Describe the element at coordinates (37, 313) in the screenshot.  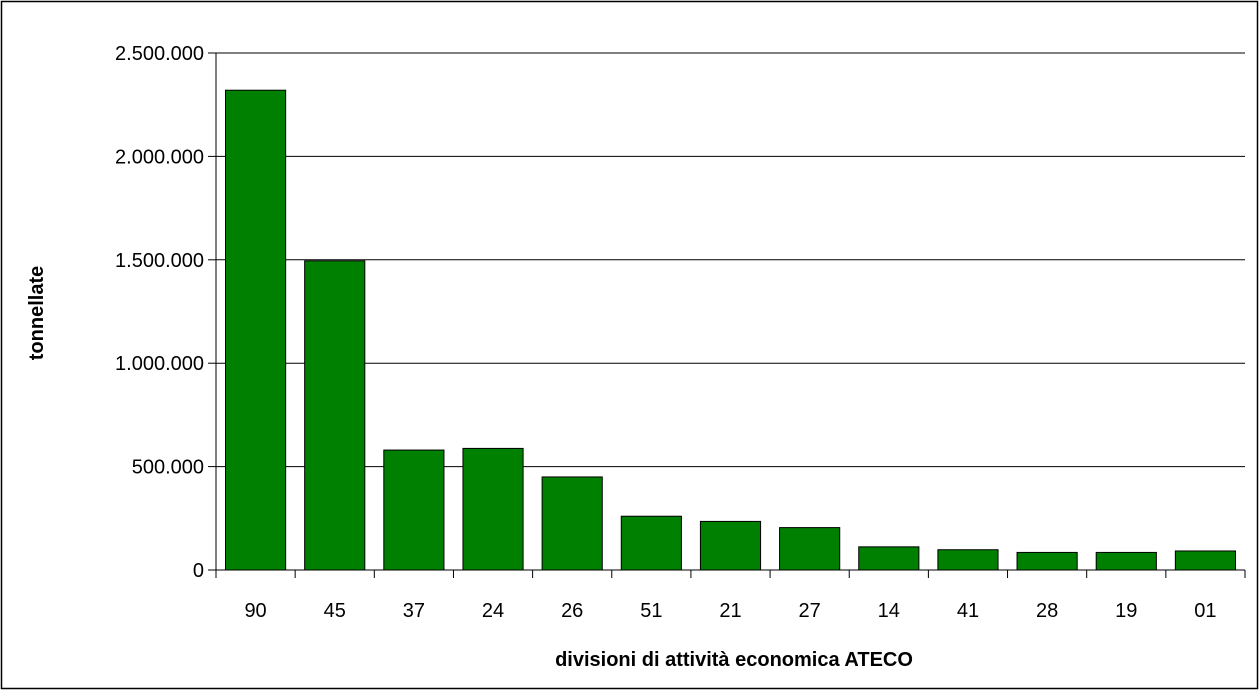
I see `y-axis-title: tonnellate` at that location.